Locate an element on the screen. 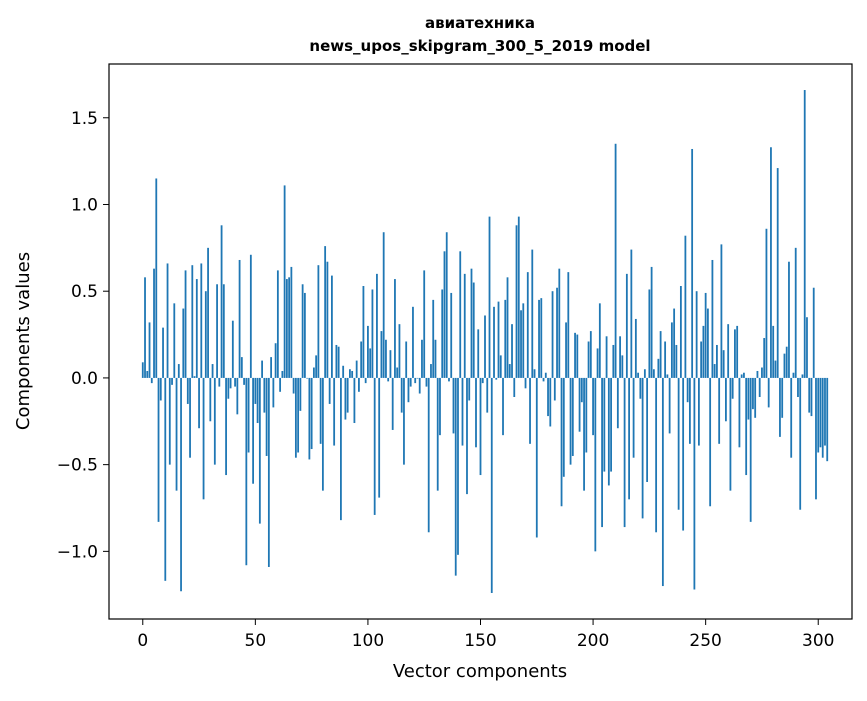  y-tick-label: 0.5 is located at coordinates (84, 292).